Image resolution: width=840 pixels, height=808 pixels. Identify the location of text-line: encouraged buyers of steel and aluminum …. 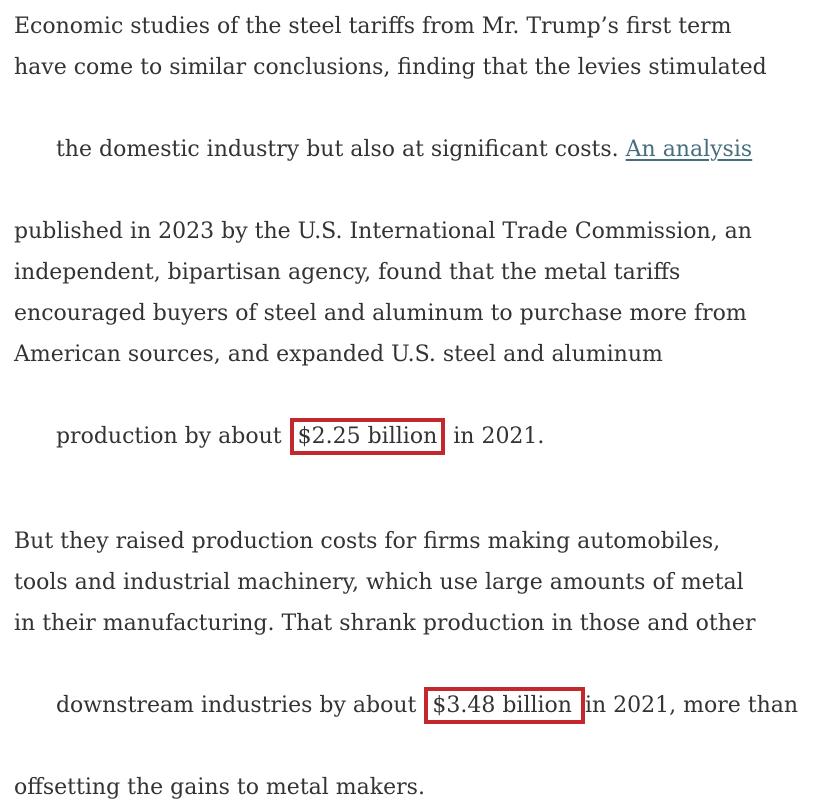
(380, 313).